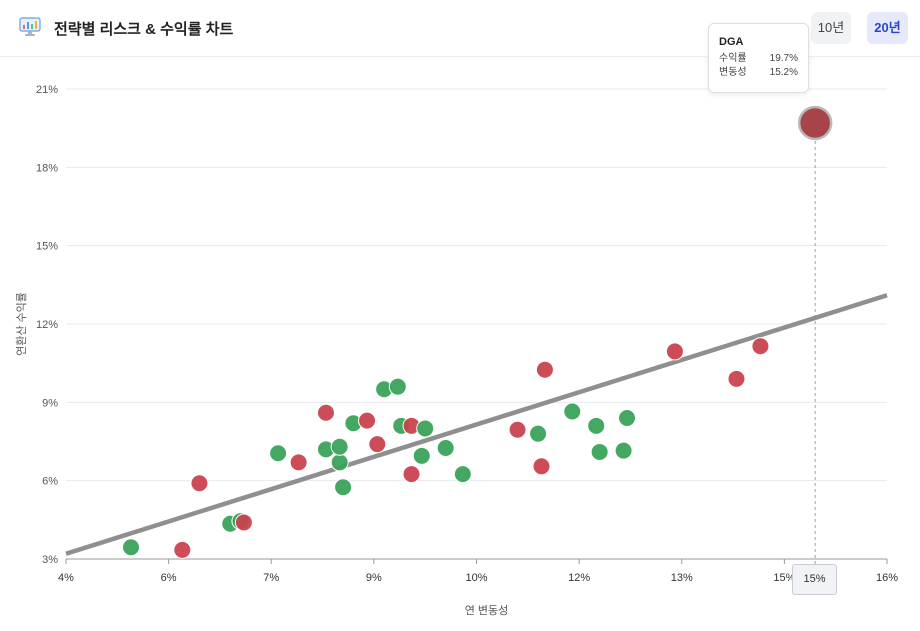  I want to click on tooltip-vol-label: 변동성, so click(733, 72).